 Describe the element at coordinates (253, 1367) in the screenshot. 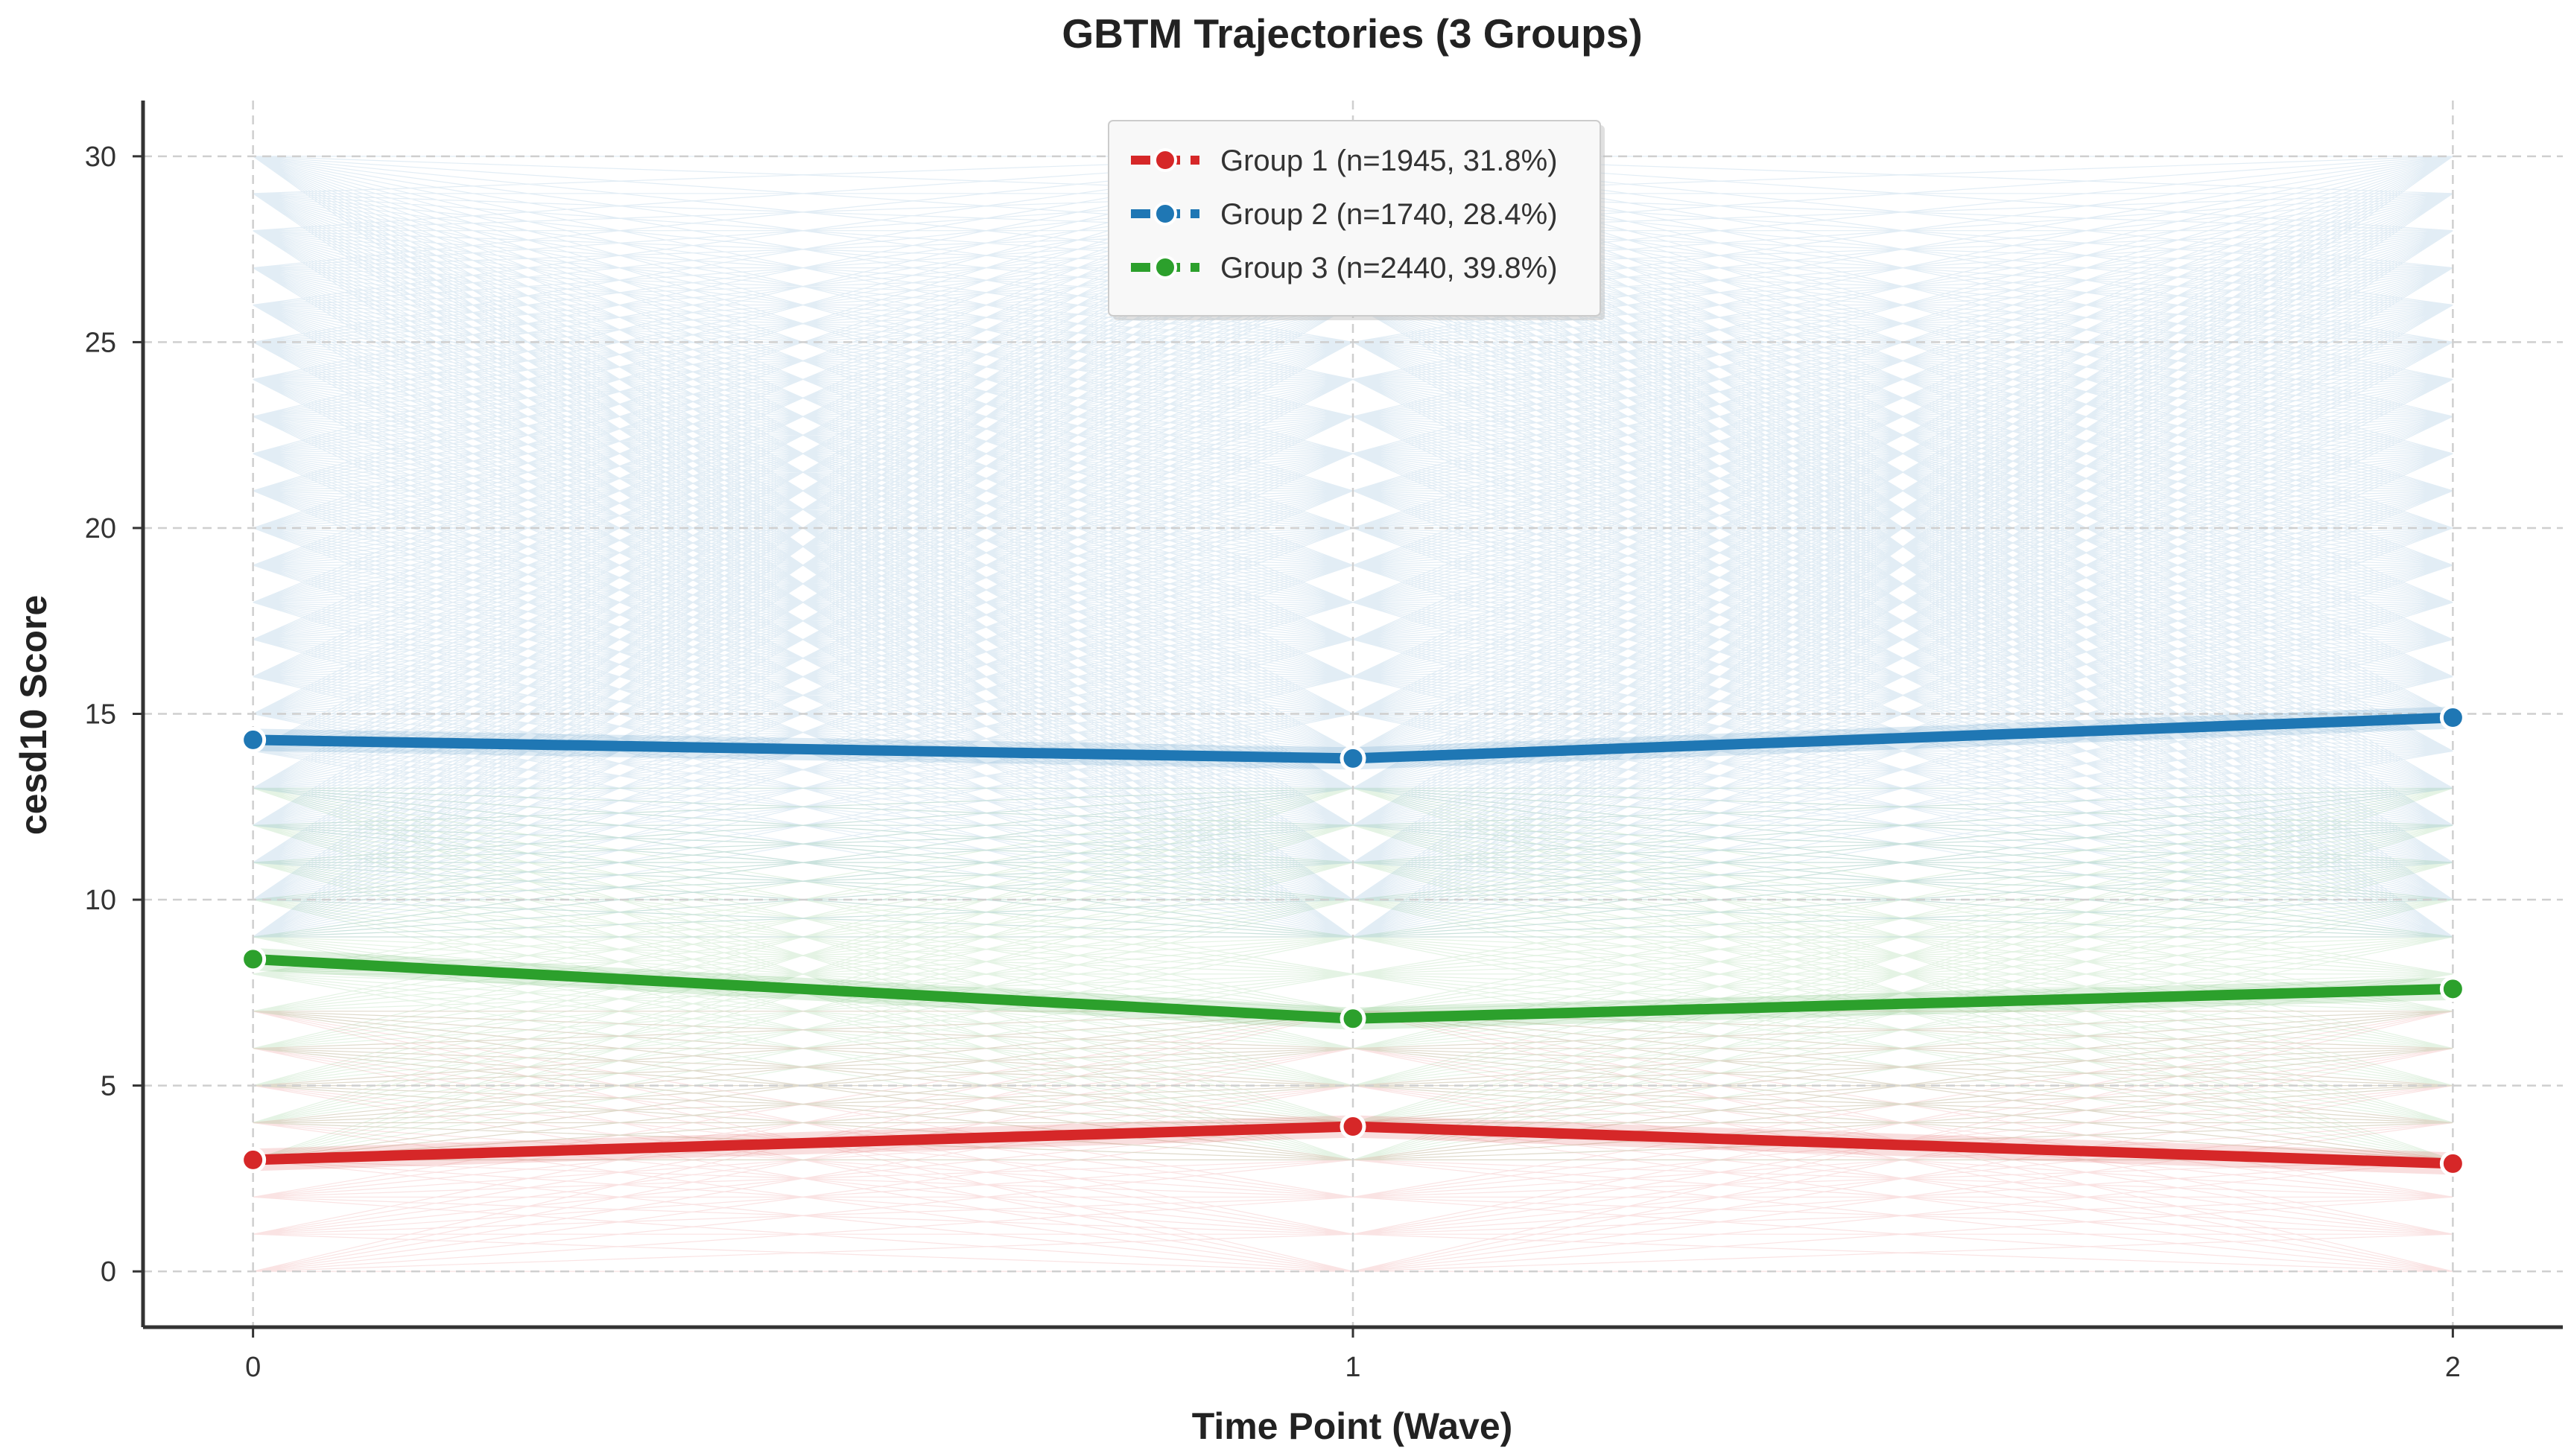

I see `x-tick-label: 0` at that location.